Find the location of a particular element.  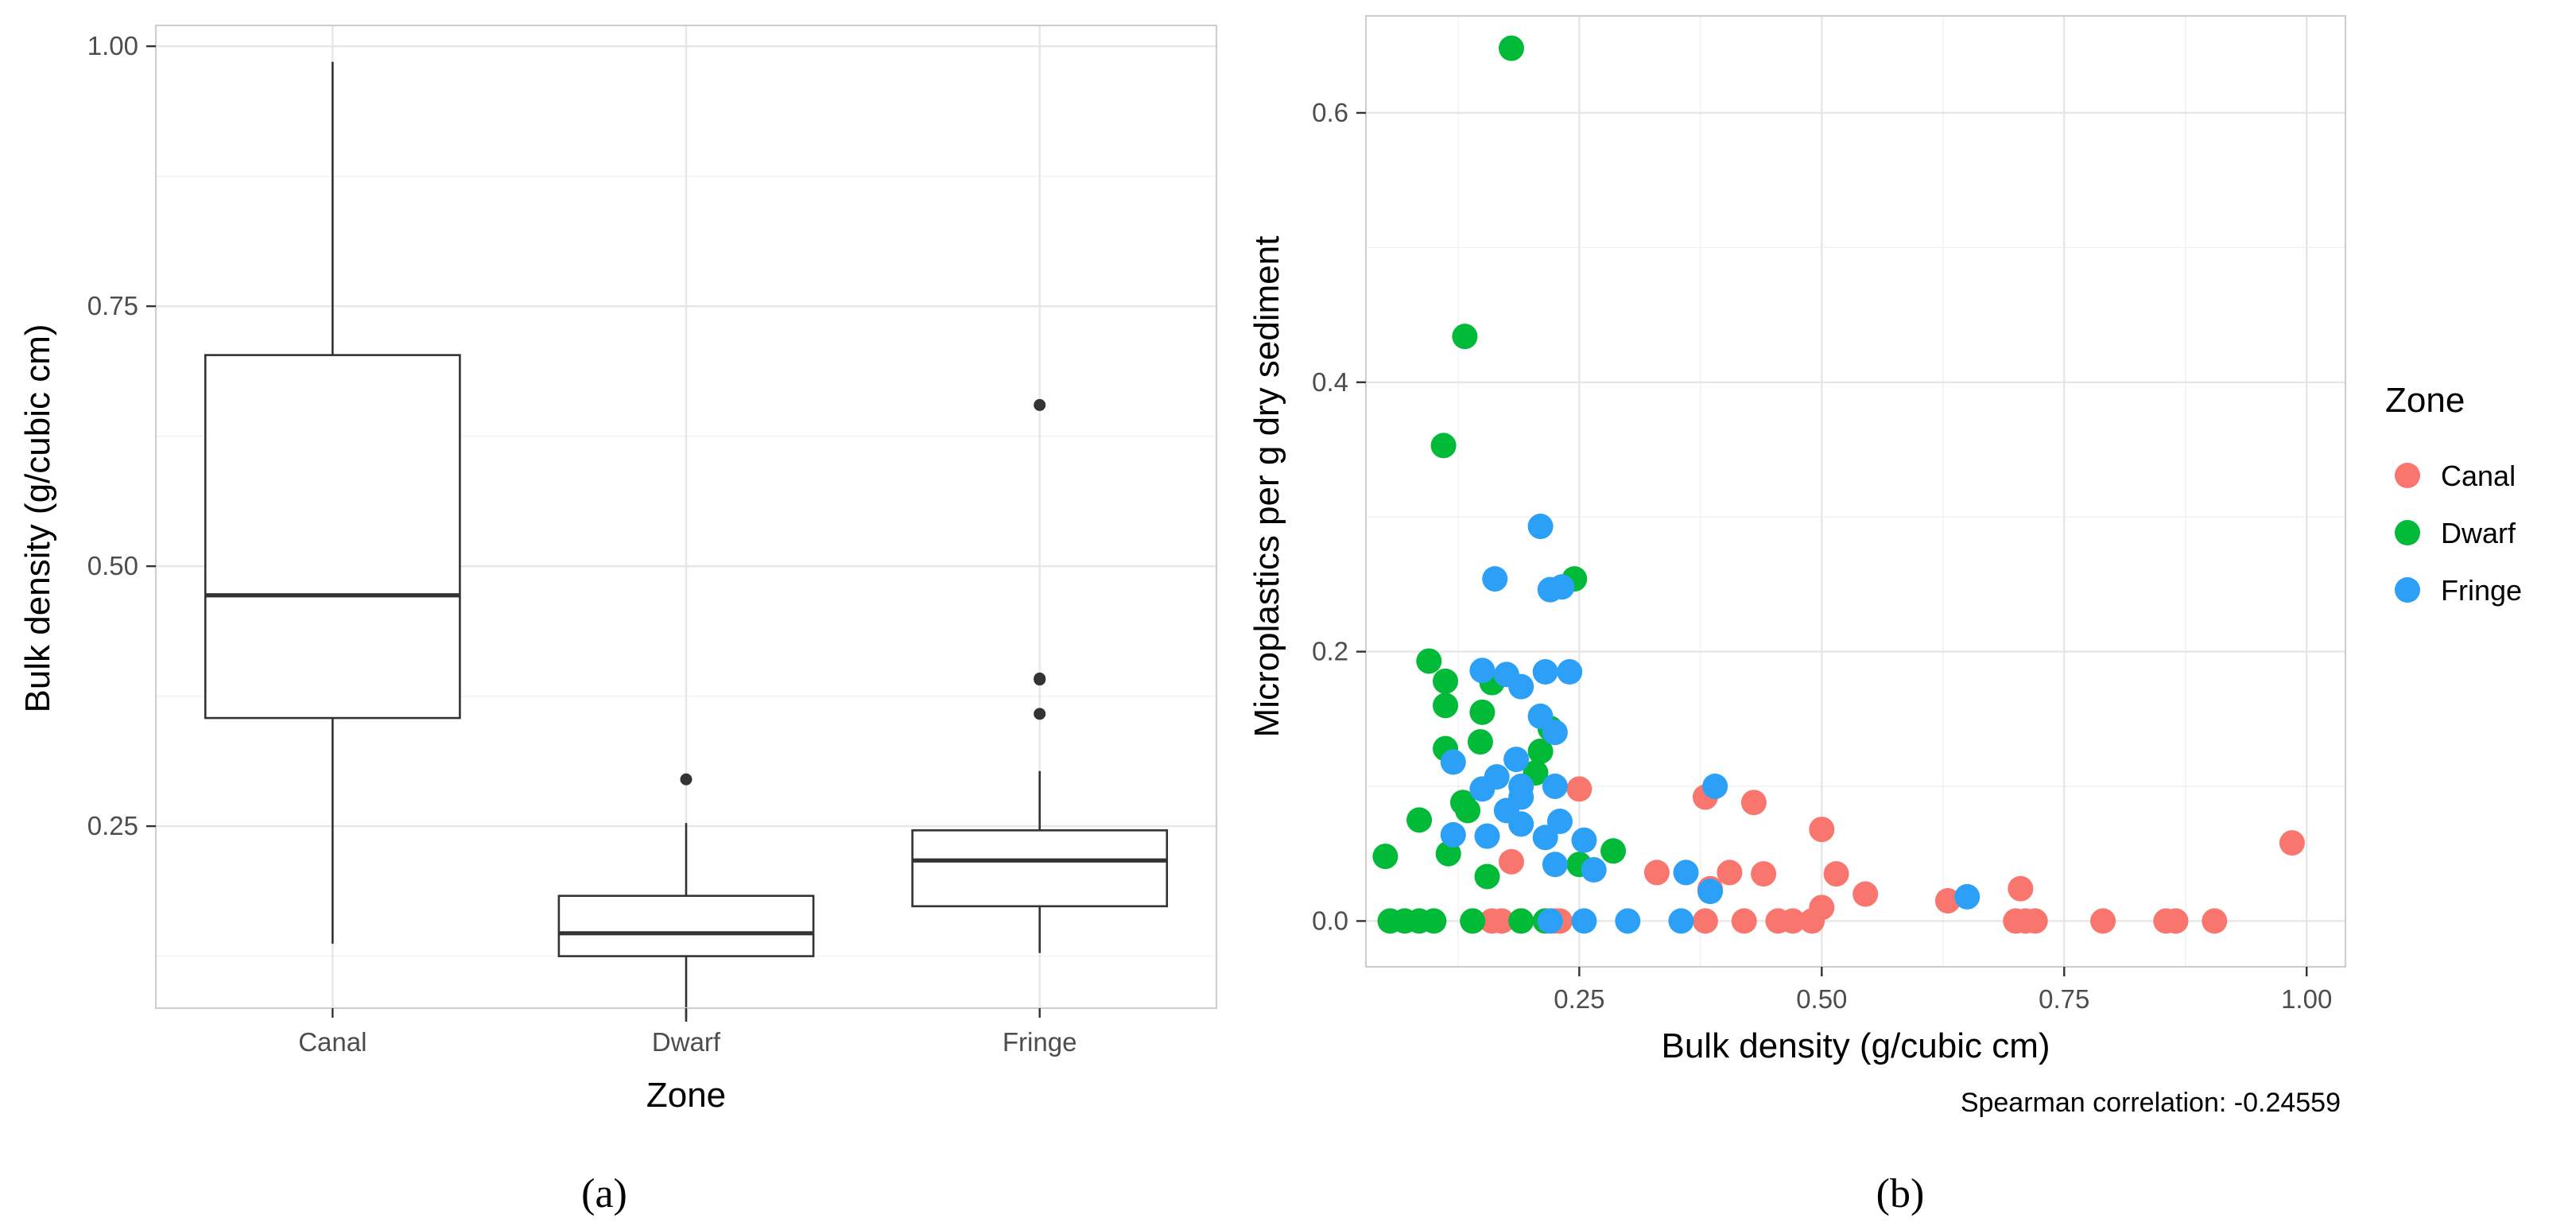

legend-label: Canal is located at coordinates (2479, 476).